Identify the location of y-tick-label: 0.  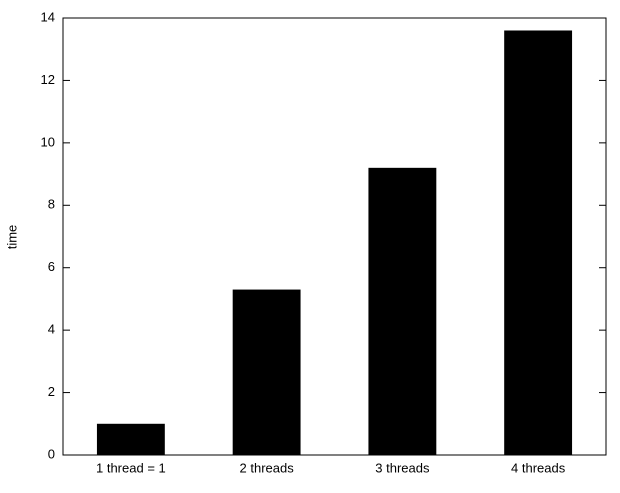
(51, 453).